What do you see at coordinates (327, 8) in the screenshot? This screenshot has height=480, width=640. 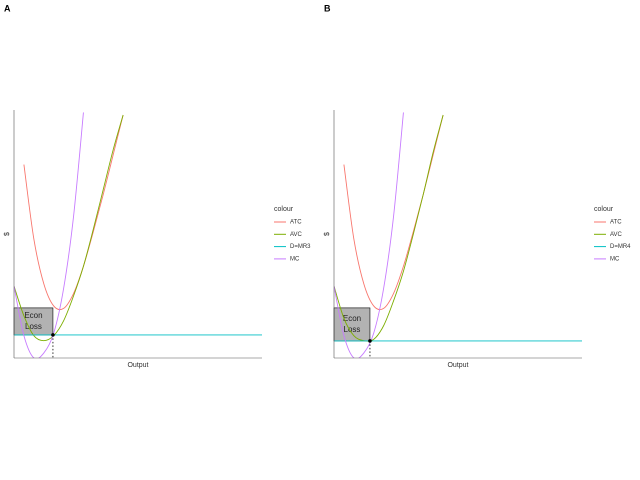 I see `panel-tag: B` at bounding box center [327, 8].